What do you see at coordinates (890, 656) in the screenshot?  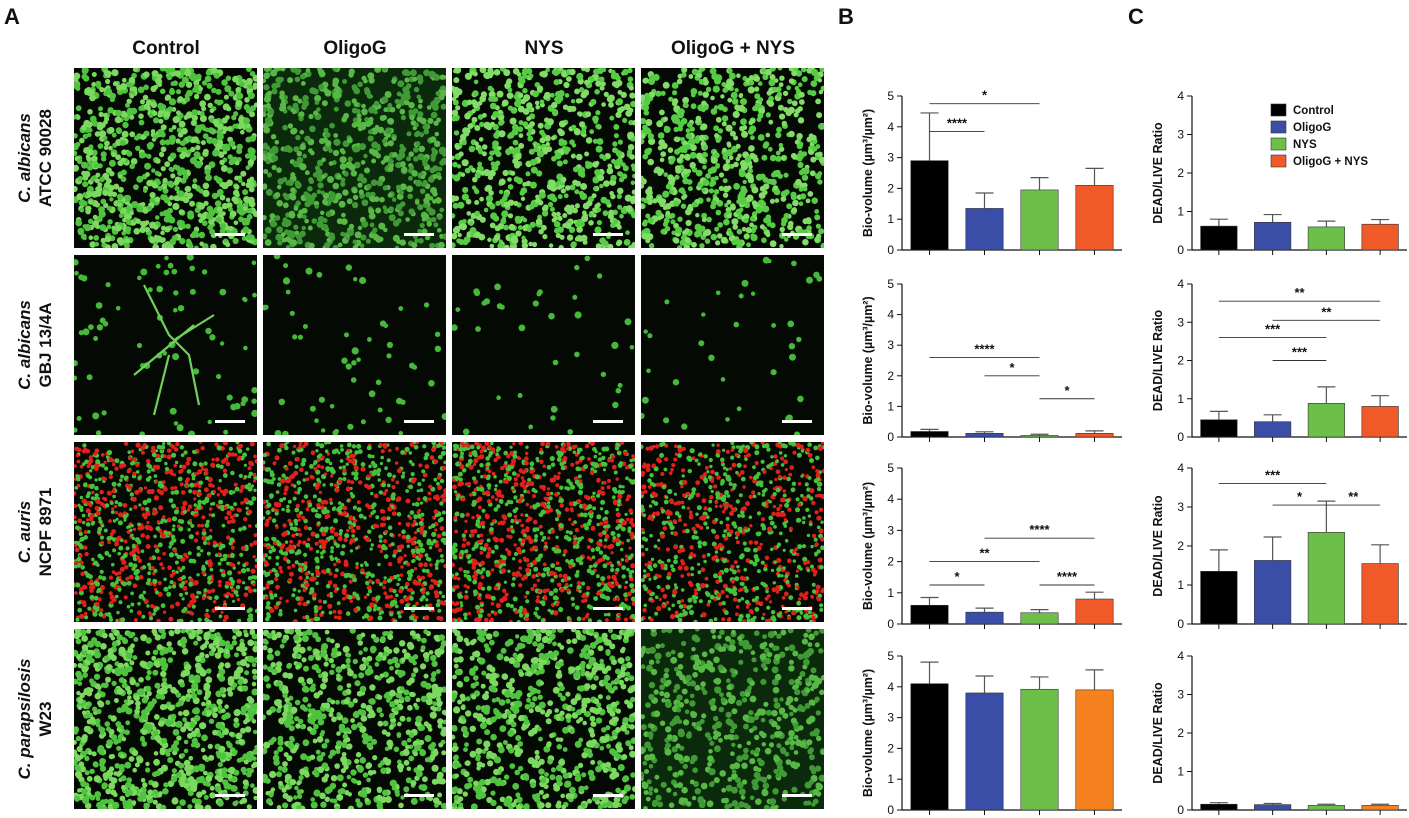 I see `y-tick-label-b4: 5` at bounding box center [890, 656].